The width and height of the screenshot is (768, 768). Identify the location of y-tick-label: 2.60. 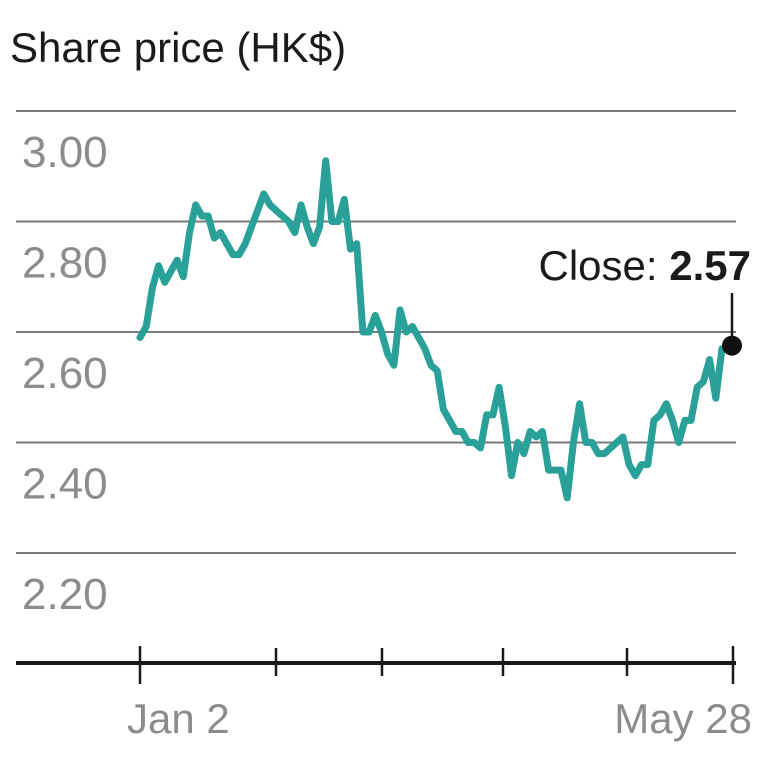
(65, 373).